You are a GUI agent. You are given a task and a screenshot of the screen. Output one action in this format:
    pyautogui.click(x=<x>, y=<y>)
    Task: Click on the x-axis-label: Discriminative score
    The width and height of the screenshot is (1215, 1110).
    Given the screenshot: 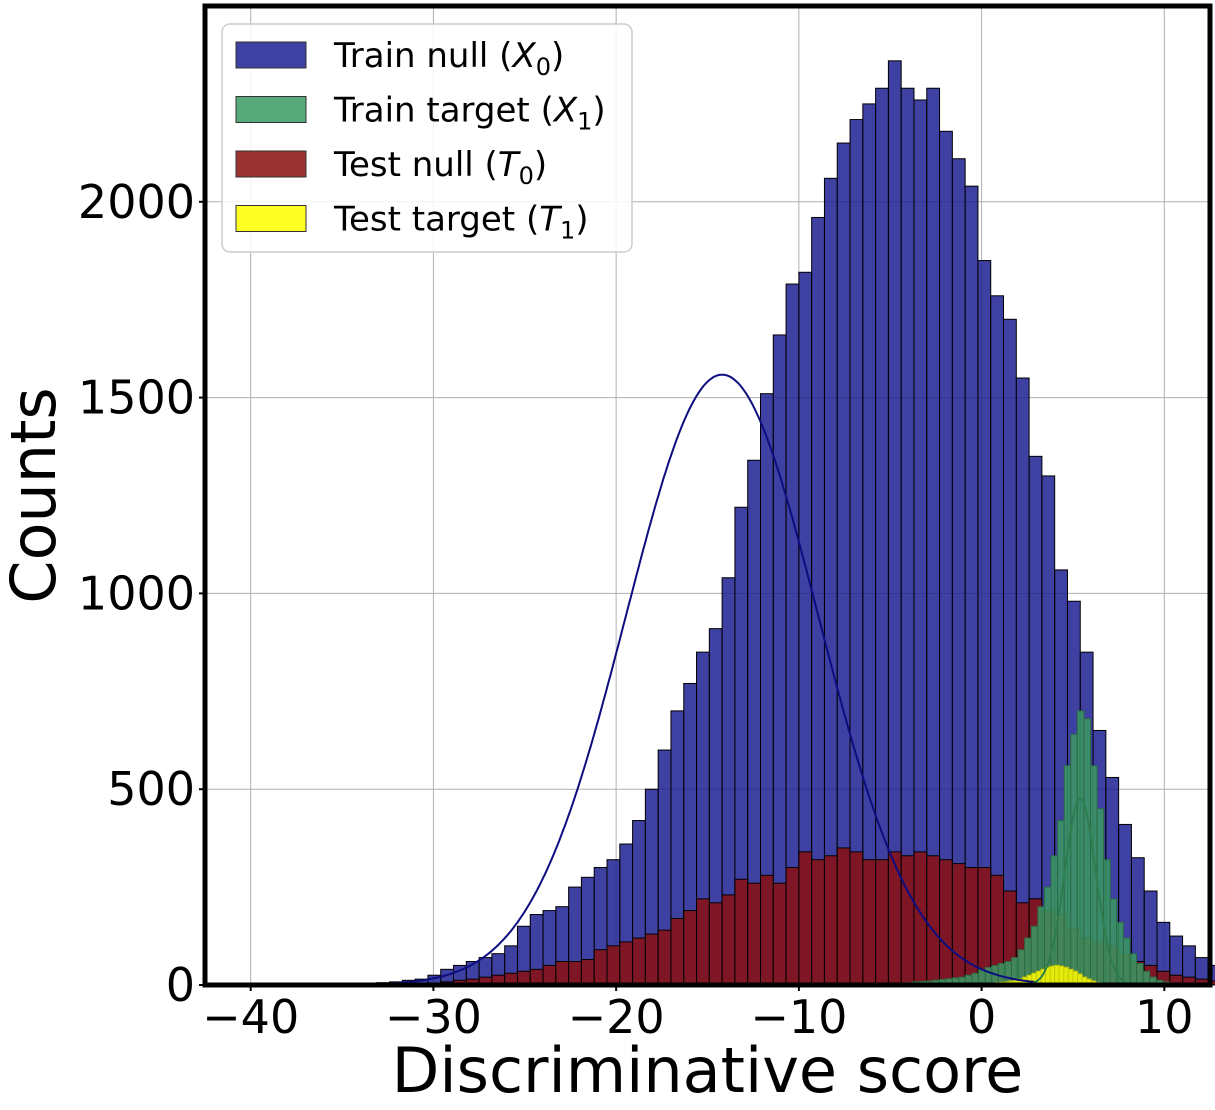 What is the action you would take?
    pyautogui.click(x=708, y=1070)
    